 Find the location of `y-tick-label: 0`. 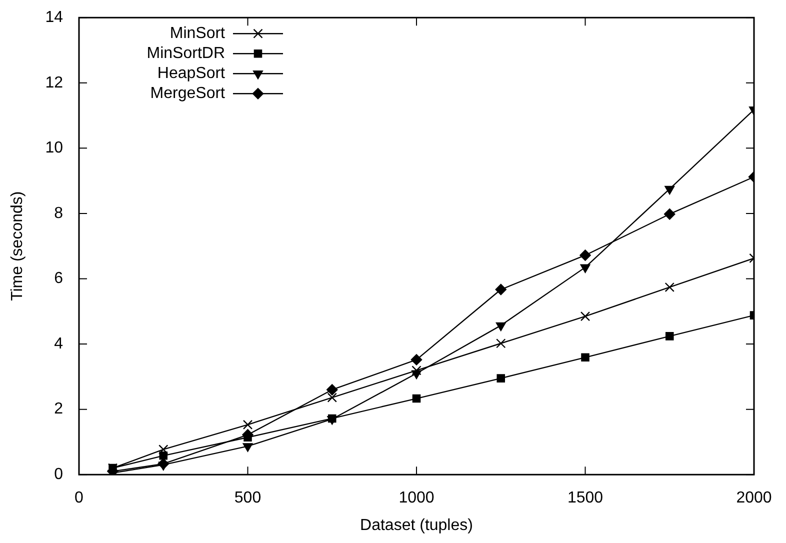

y-tick-label: 0 is located at coordinates (59, 475).